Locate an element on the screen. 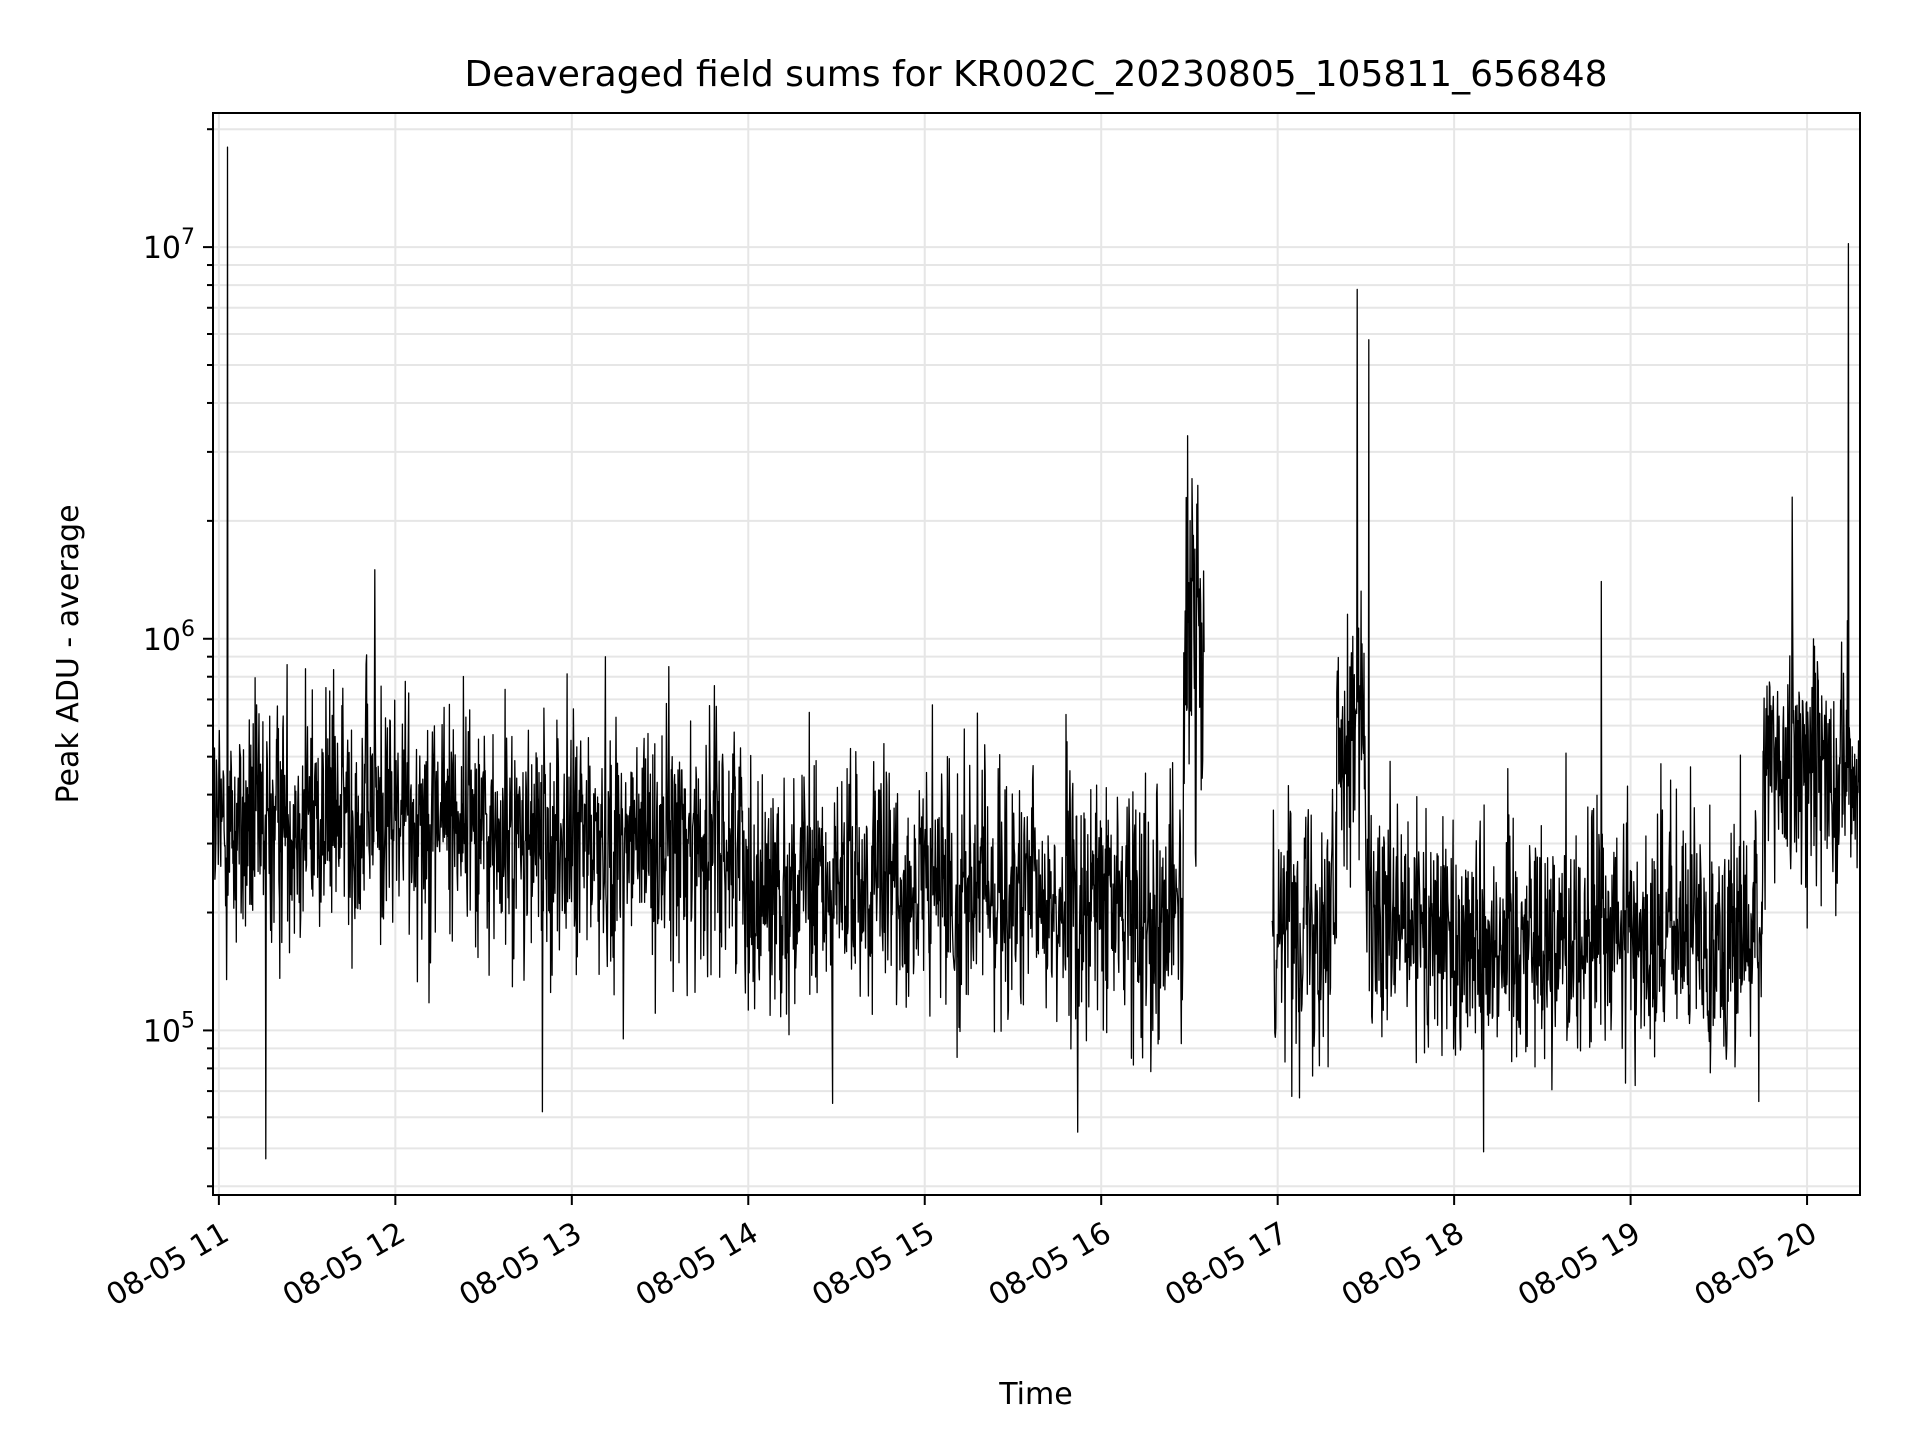  y-tick-label: 10⁶ is located at coordinates (169, 637).